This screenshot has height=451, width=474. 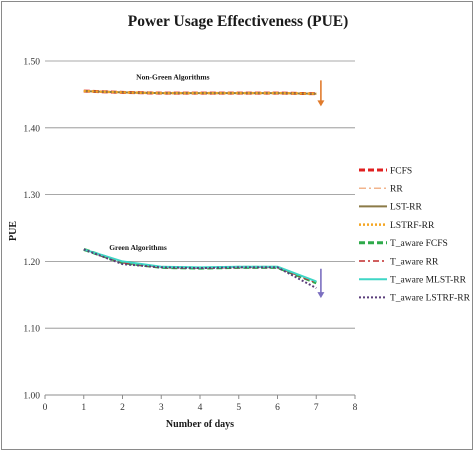 What do you see at coordinates (200, 408) in the screenshot?
I see `x-tick-label: 4` at bounding box center [200, 408].